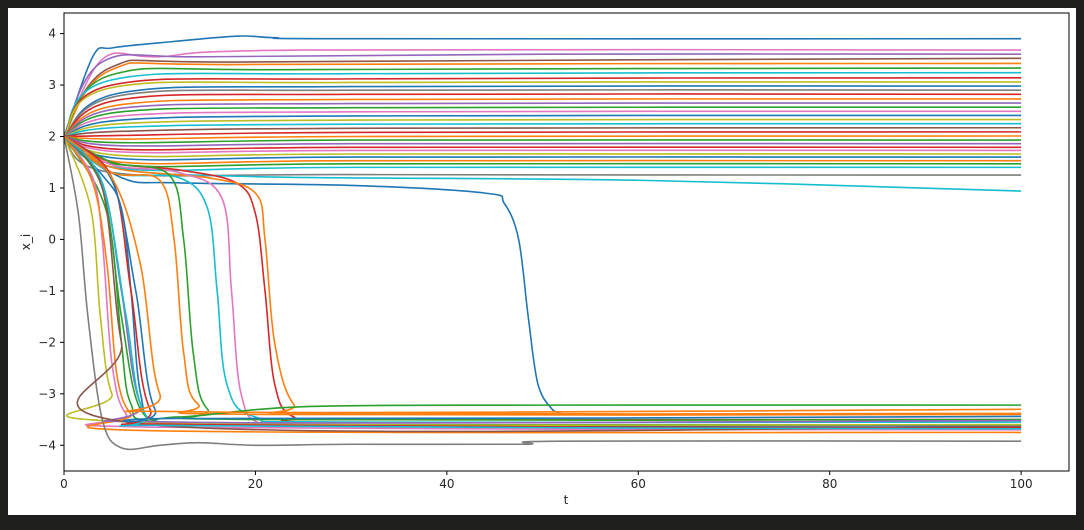 Image resolution: width=1084 pixels, height=530 pixels. What do you see at coordinates (638, 484) in the screenshot?
I see `x-tick-label: 60` at bounding box center [638, 484].